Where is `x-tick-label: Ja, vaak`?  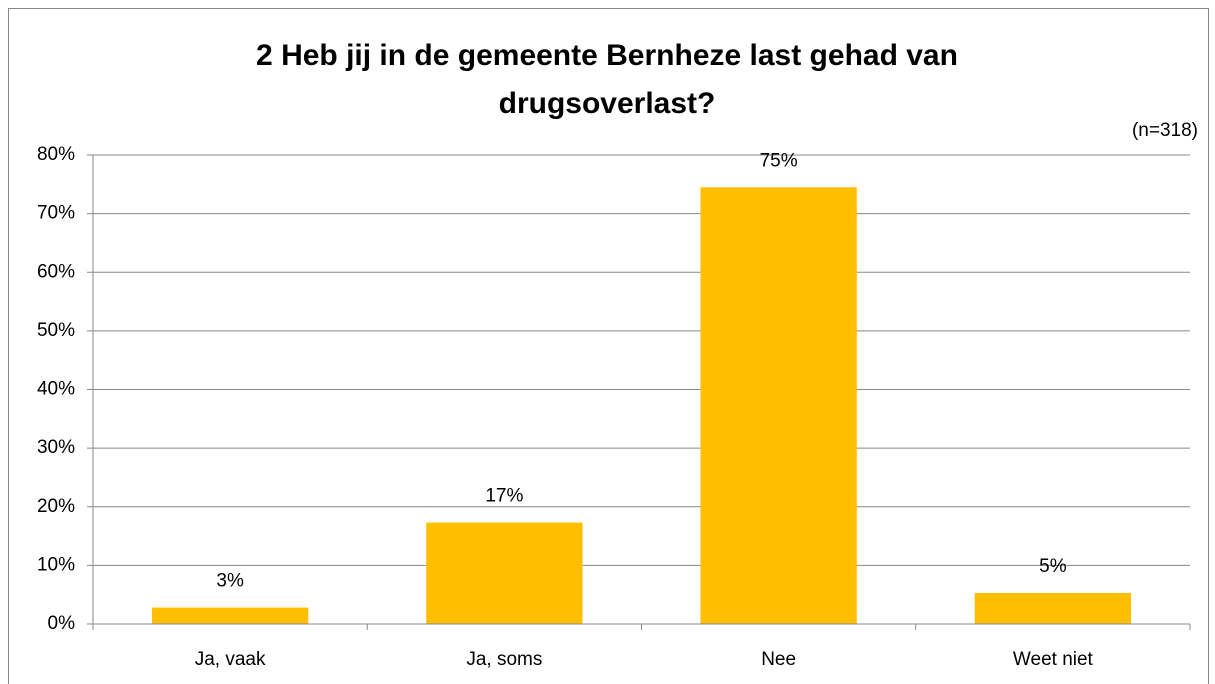 x-tick-label: Ja, vaak is located at coordinates (230, 659).